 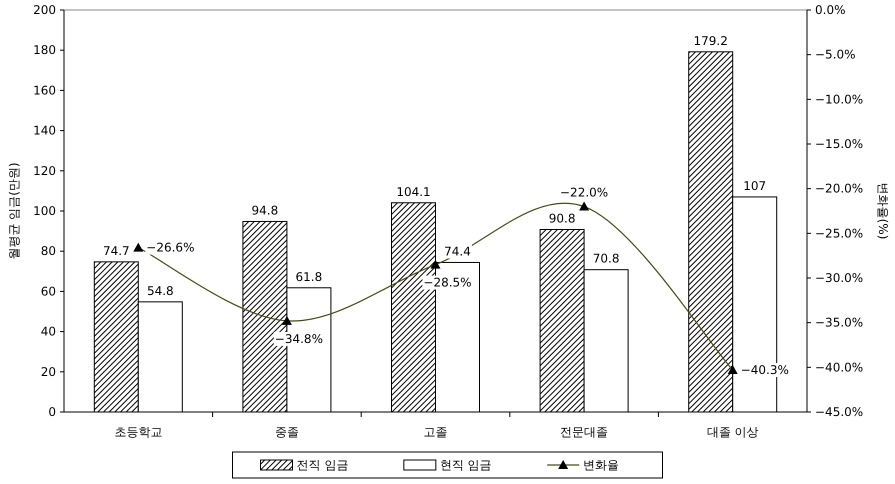 I want to click on data-label: −26.6%, so click(x=170, y=247).